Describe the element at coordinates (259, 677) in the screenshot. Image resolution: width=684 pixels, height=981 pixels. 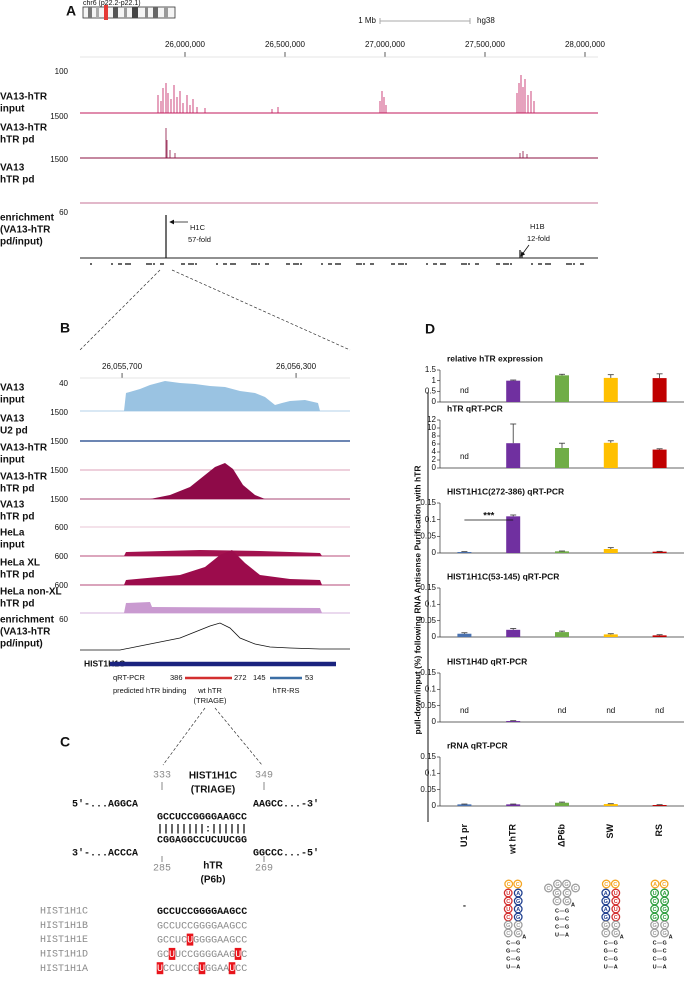
I see `primer-coord: 145` at that location.